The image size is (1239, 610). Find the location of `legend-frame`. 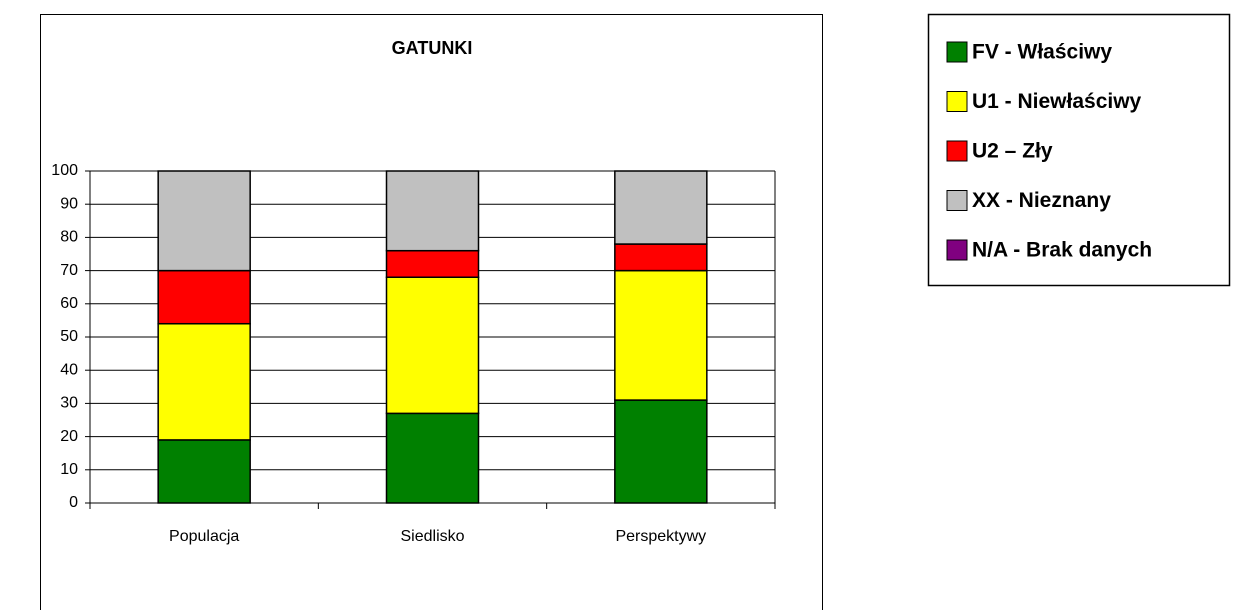

legend-frame is located at coordinates (1079, 150).